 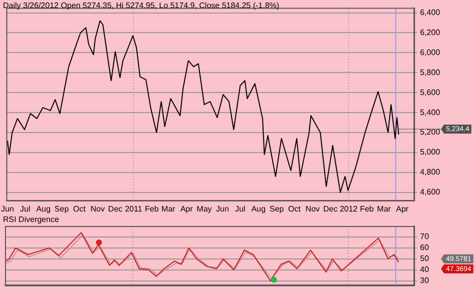 What do you see at coordinates (204, 209) in the screenshot?
I see `x-tick-label: May` at bounding box center [204, 209].